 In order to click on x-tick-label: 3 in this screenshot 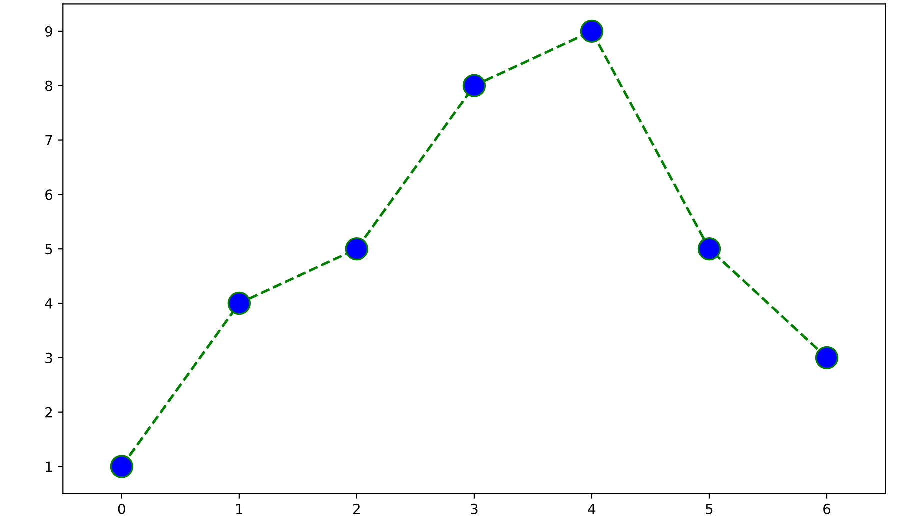, I will do `click(474, 509)`.